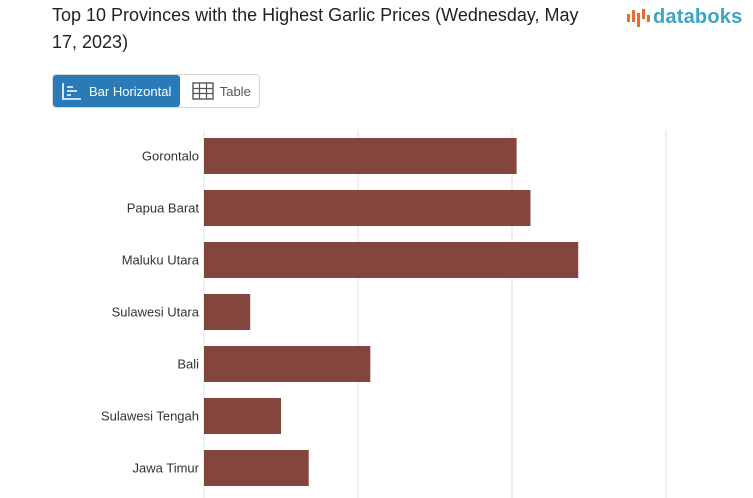  Describe the element at coordinates (638, 18) in the screenshot. I see `logo-mark-icon` at that location.